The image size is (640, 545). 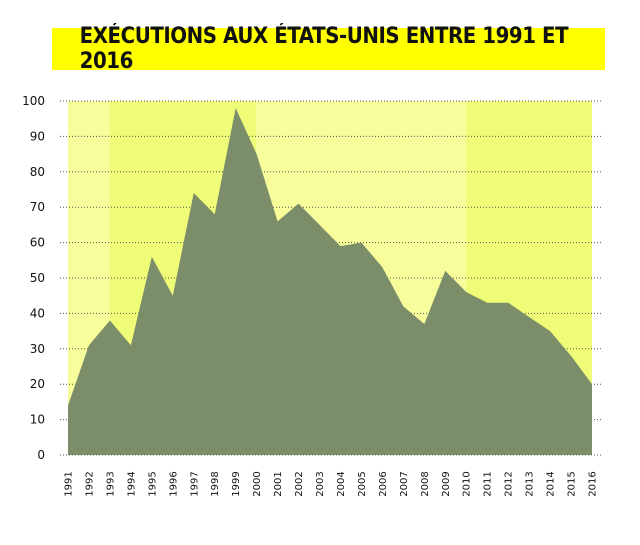 I want to click on y-axis: 0 10 20 30 40 50 60 70 80 90 100, so click(x=33, y=278).